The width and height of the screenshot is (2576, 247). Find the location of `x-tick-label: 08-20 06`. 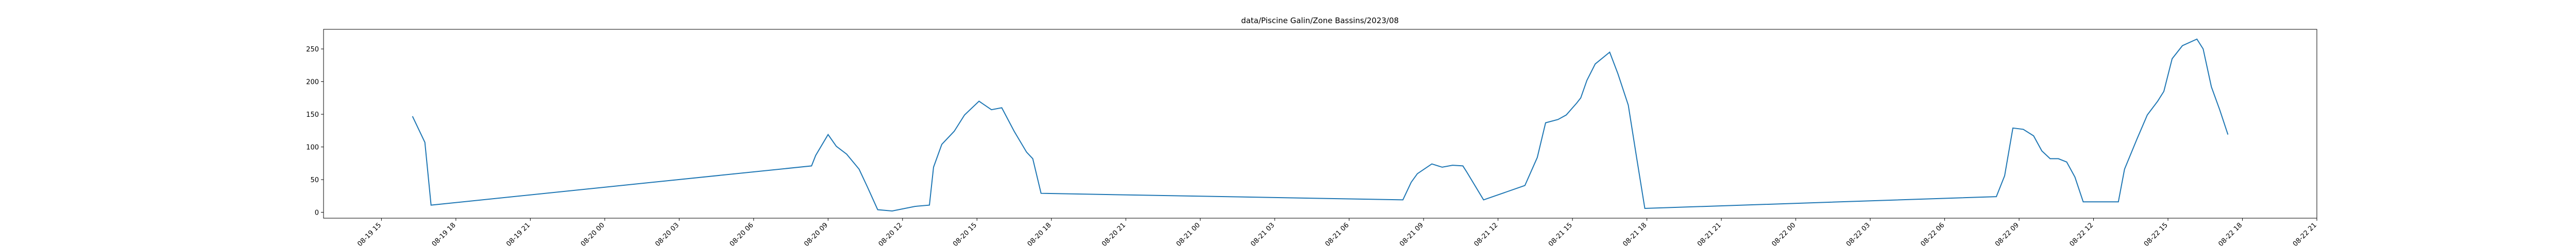

x-tick-label: 08-20 06 is located at coordinates (741, 234).